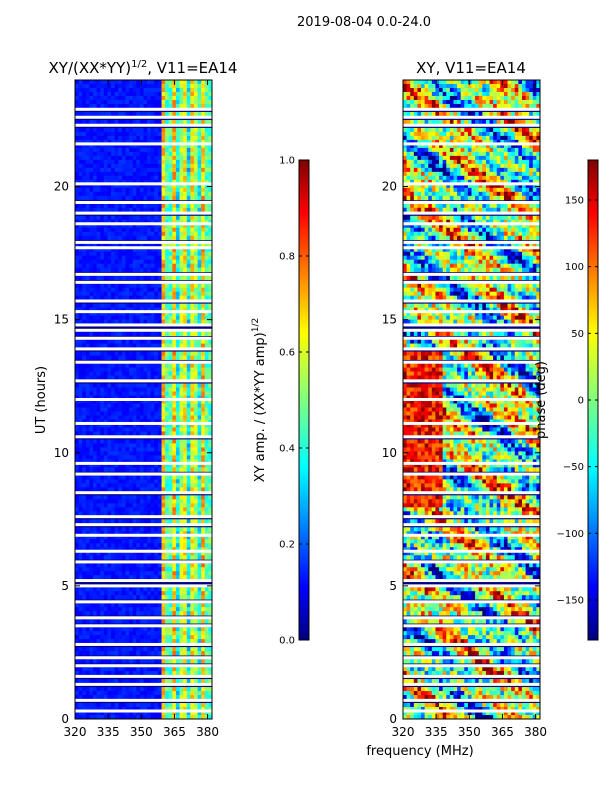 Image resolution: width=600 pixels, height=800 pixels. What do you see at coordinates (287, 641) in the screenshot?
I see `colorbar-tick-label: 0.0` at bounding box center [287, 641].